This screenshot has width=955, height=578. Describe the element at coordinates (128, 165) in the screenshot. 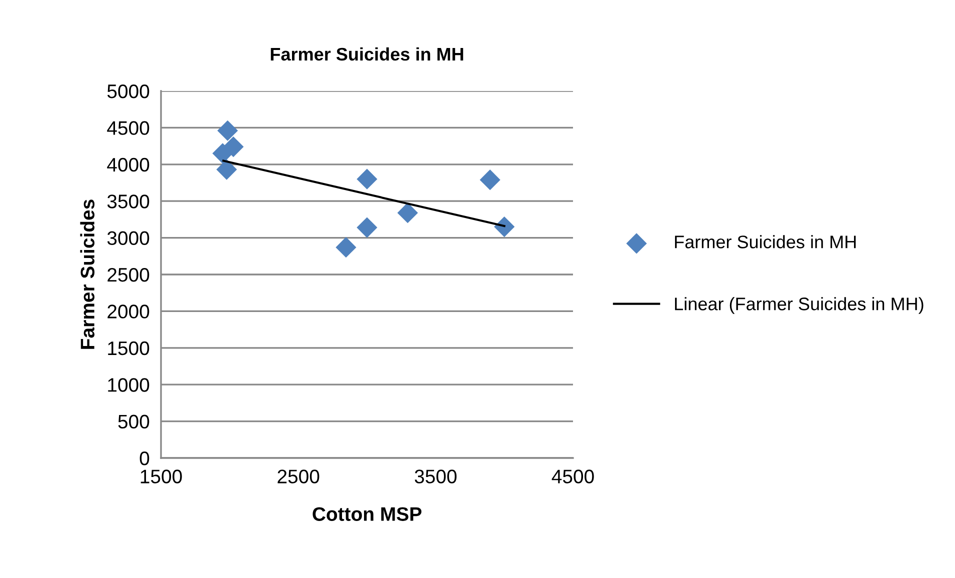

I see `y-tick-label: 4000` at that location.